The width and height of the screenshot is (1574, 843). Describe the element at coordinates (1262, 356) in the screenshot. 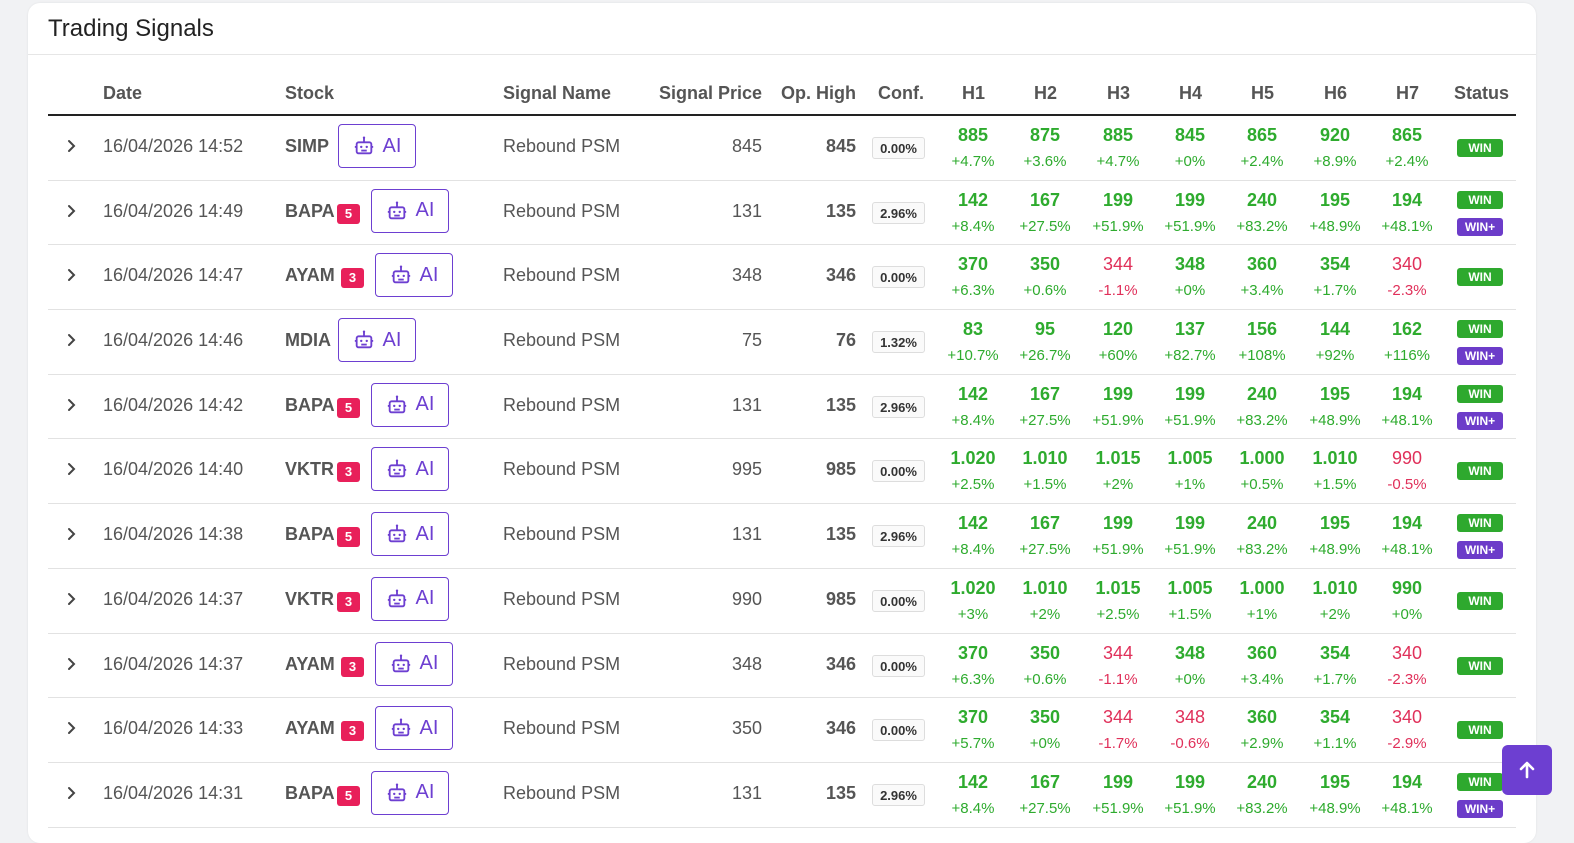

I see `h5-change: +108%` at that location.